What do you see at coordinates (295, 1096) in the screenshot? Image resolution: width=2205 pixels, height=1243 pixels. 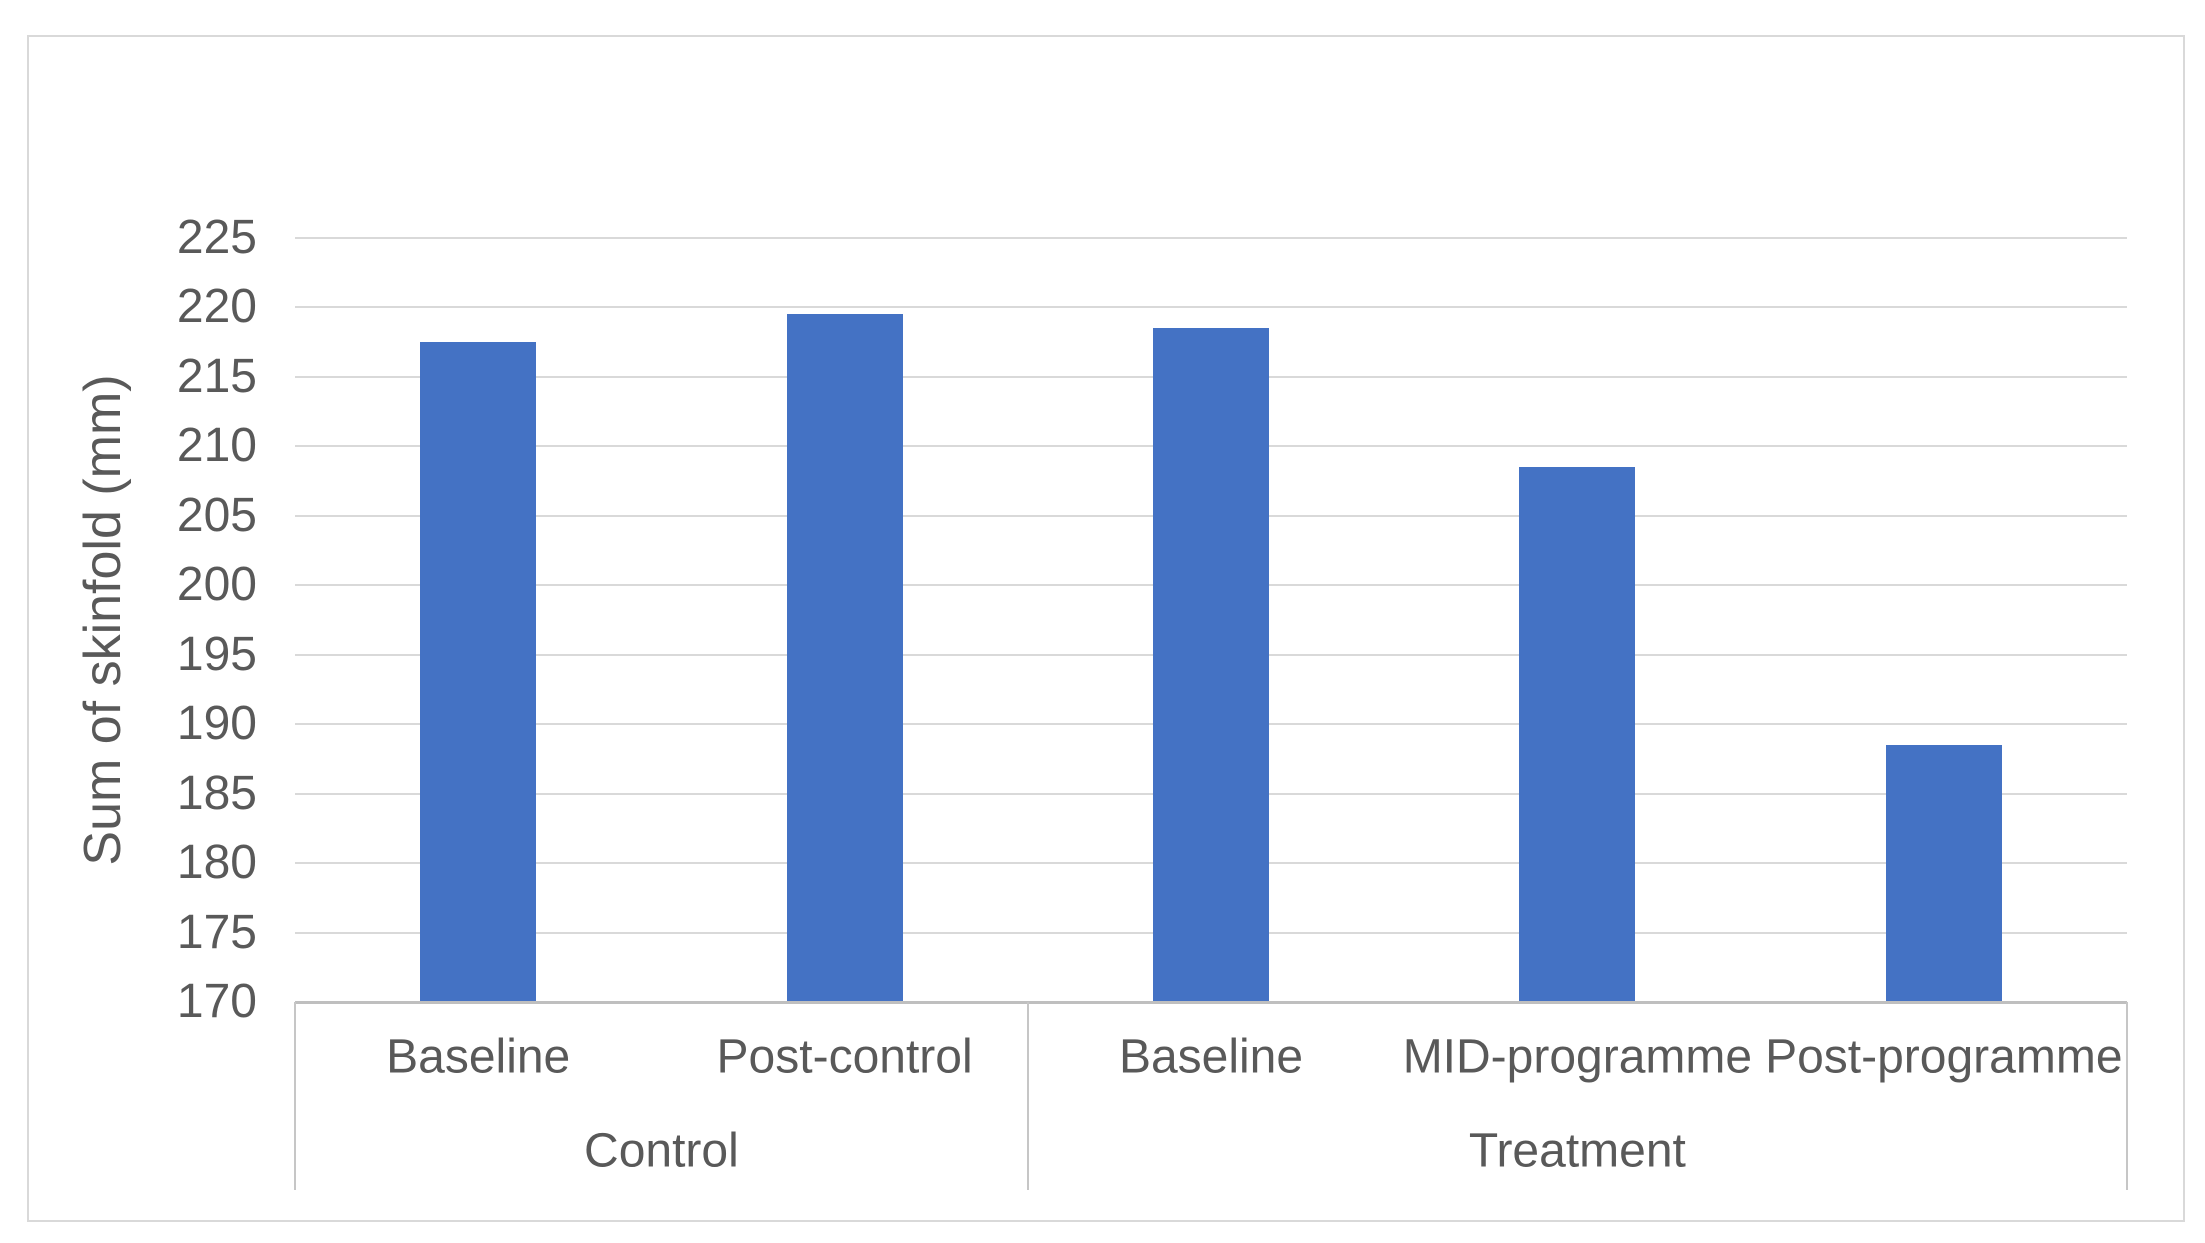 I see `label-area-left-border` at bounding box center [295, 1096].